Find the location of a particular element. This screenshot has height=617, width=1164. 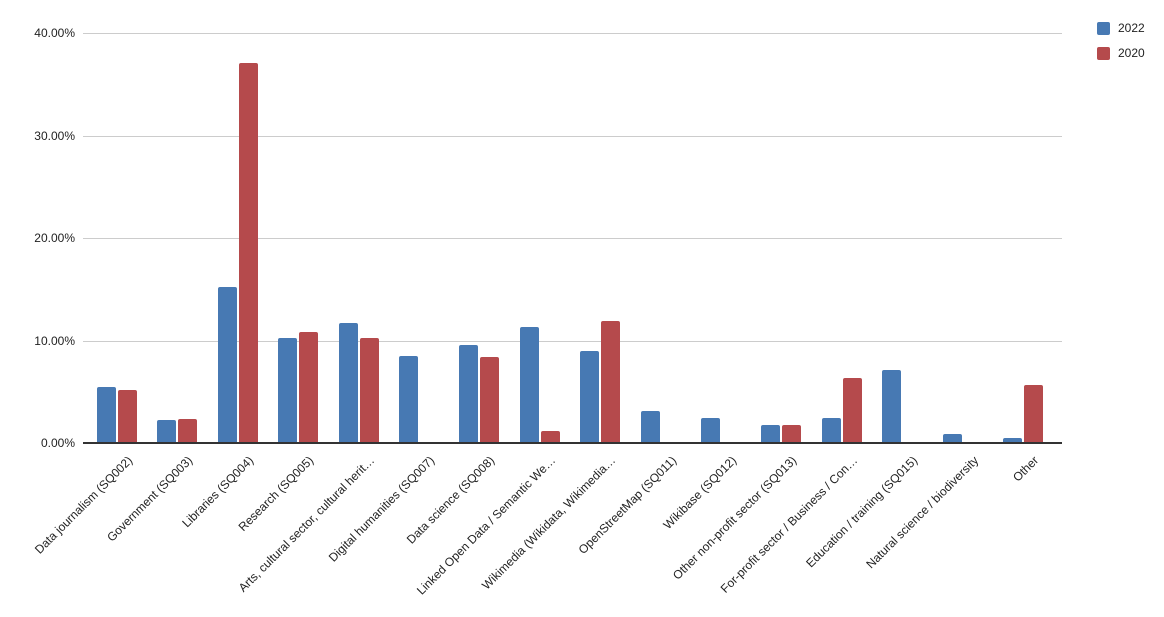

x-axis-category-label: Data journalism (SQ002) is located at coordinates (83, 505).